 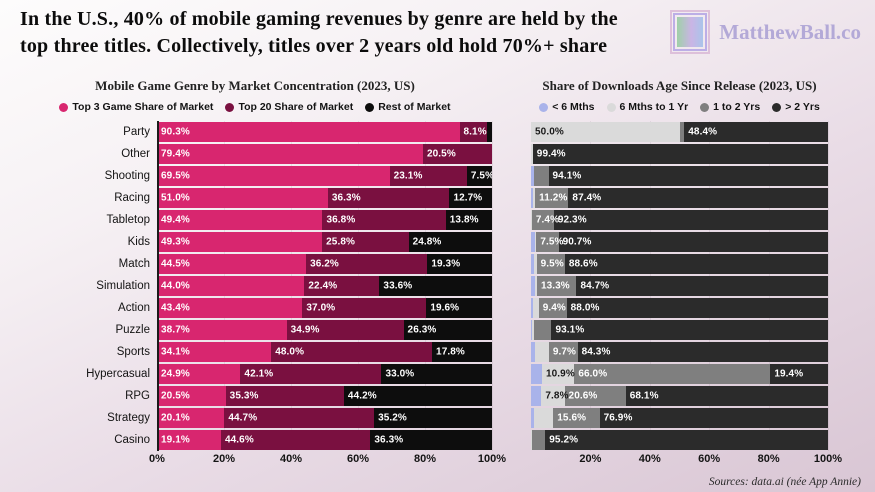 I want to click on bar-value-label: 94.1%, so click(x=567, y=176).